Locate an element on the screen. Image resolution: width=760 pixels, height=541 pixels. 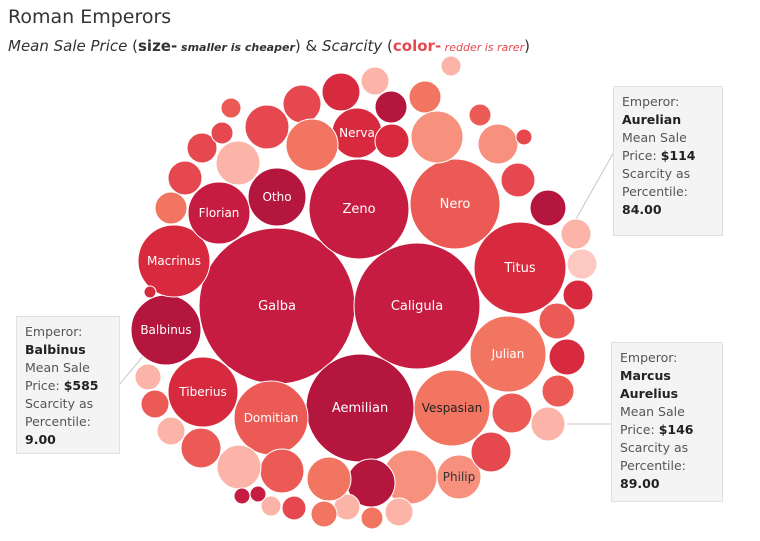
subtitle-color-measure: Scarcity is located at coordinates (352, 46).